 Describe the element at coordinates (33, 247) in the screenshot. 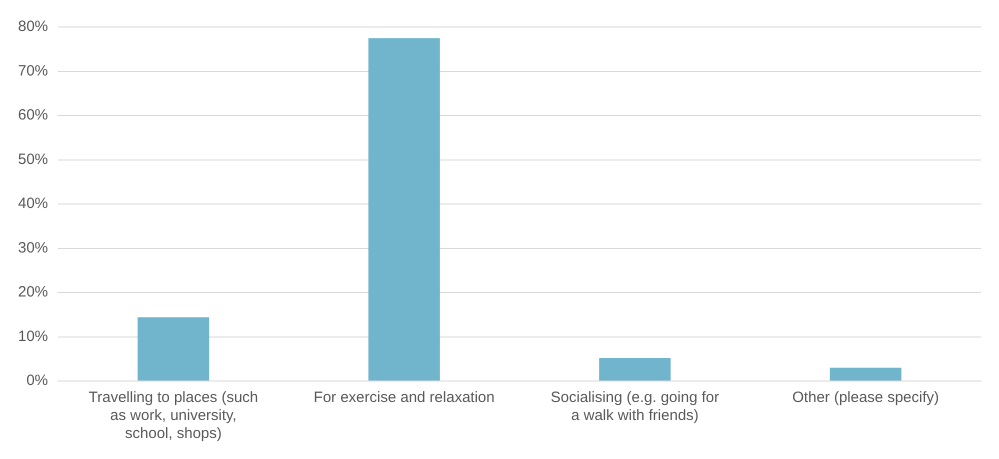

I see `y-tick-label: 30%` at that location.